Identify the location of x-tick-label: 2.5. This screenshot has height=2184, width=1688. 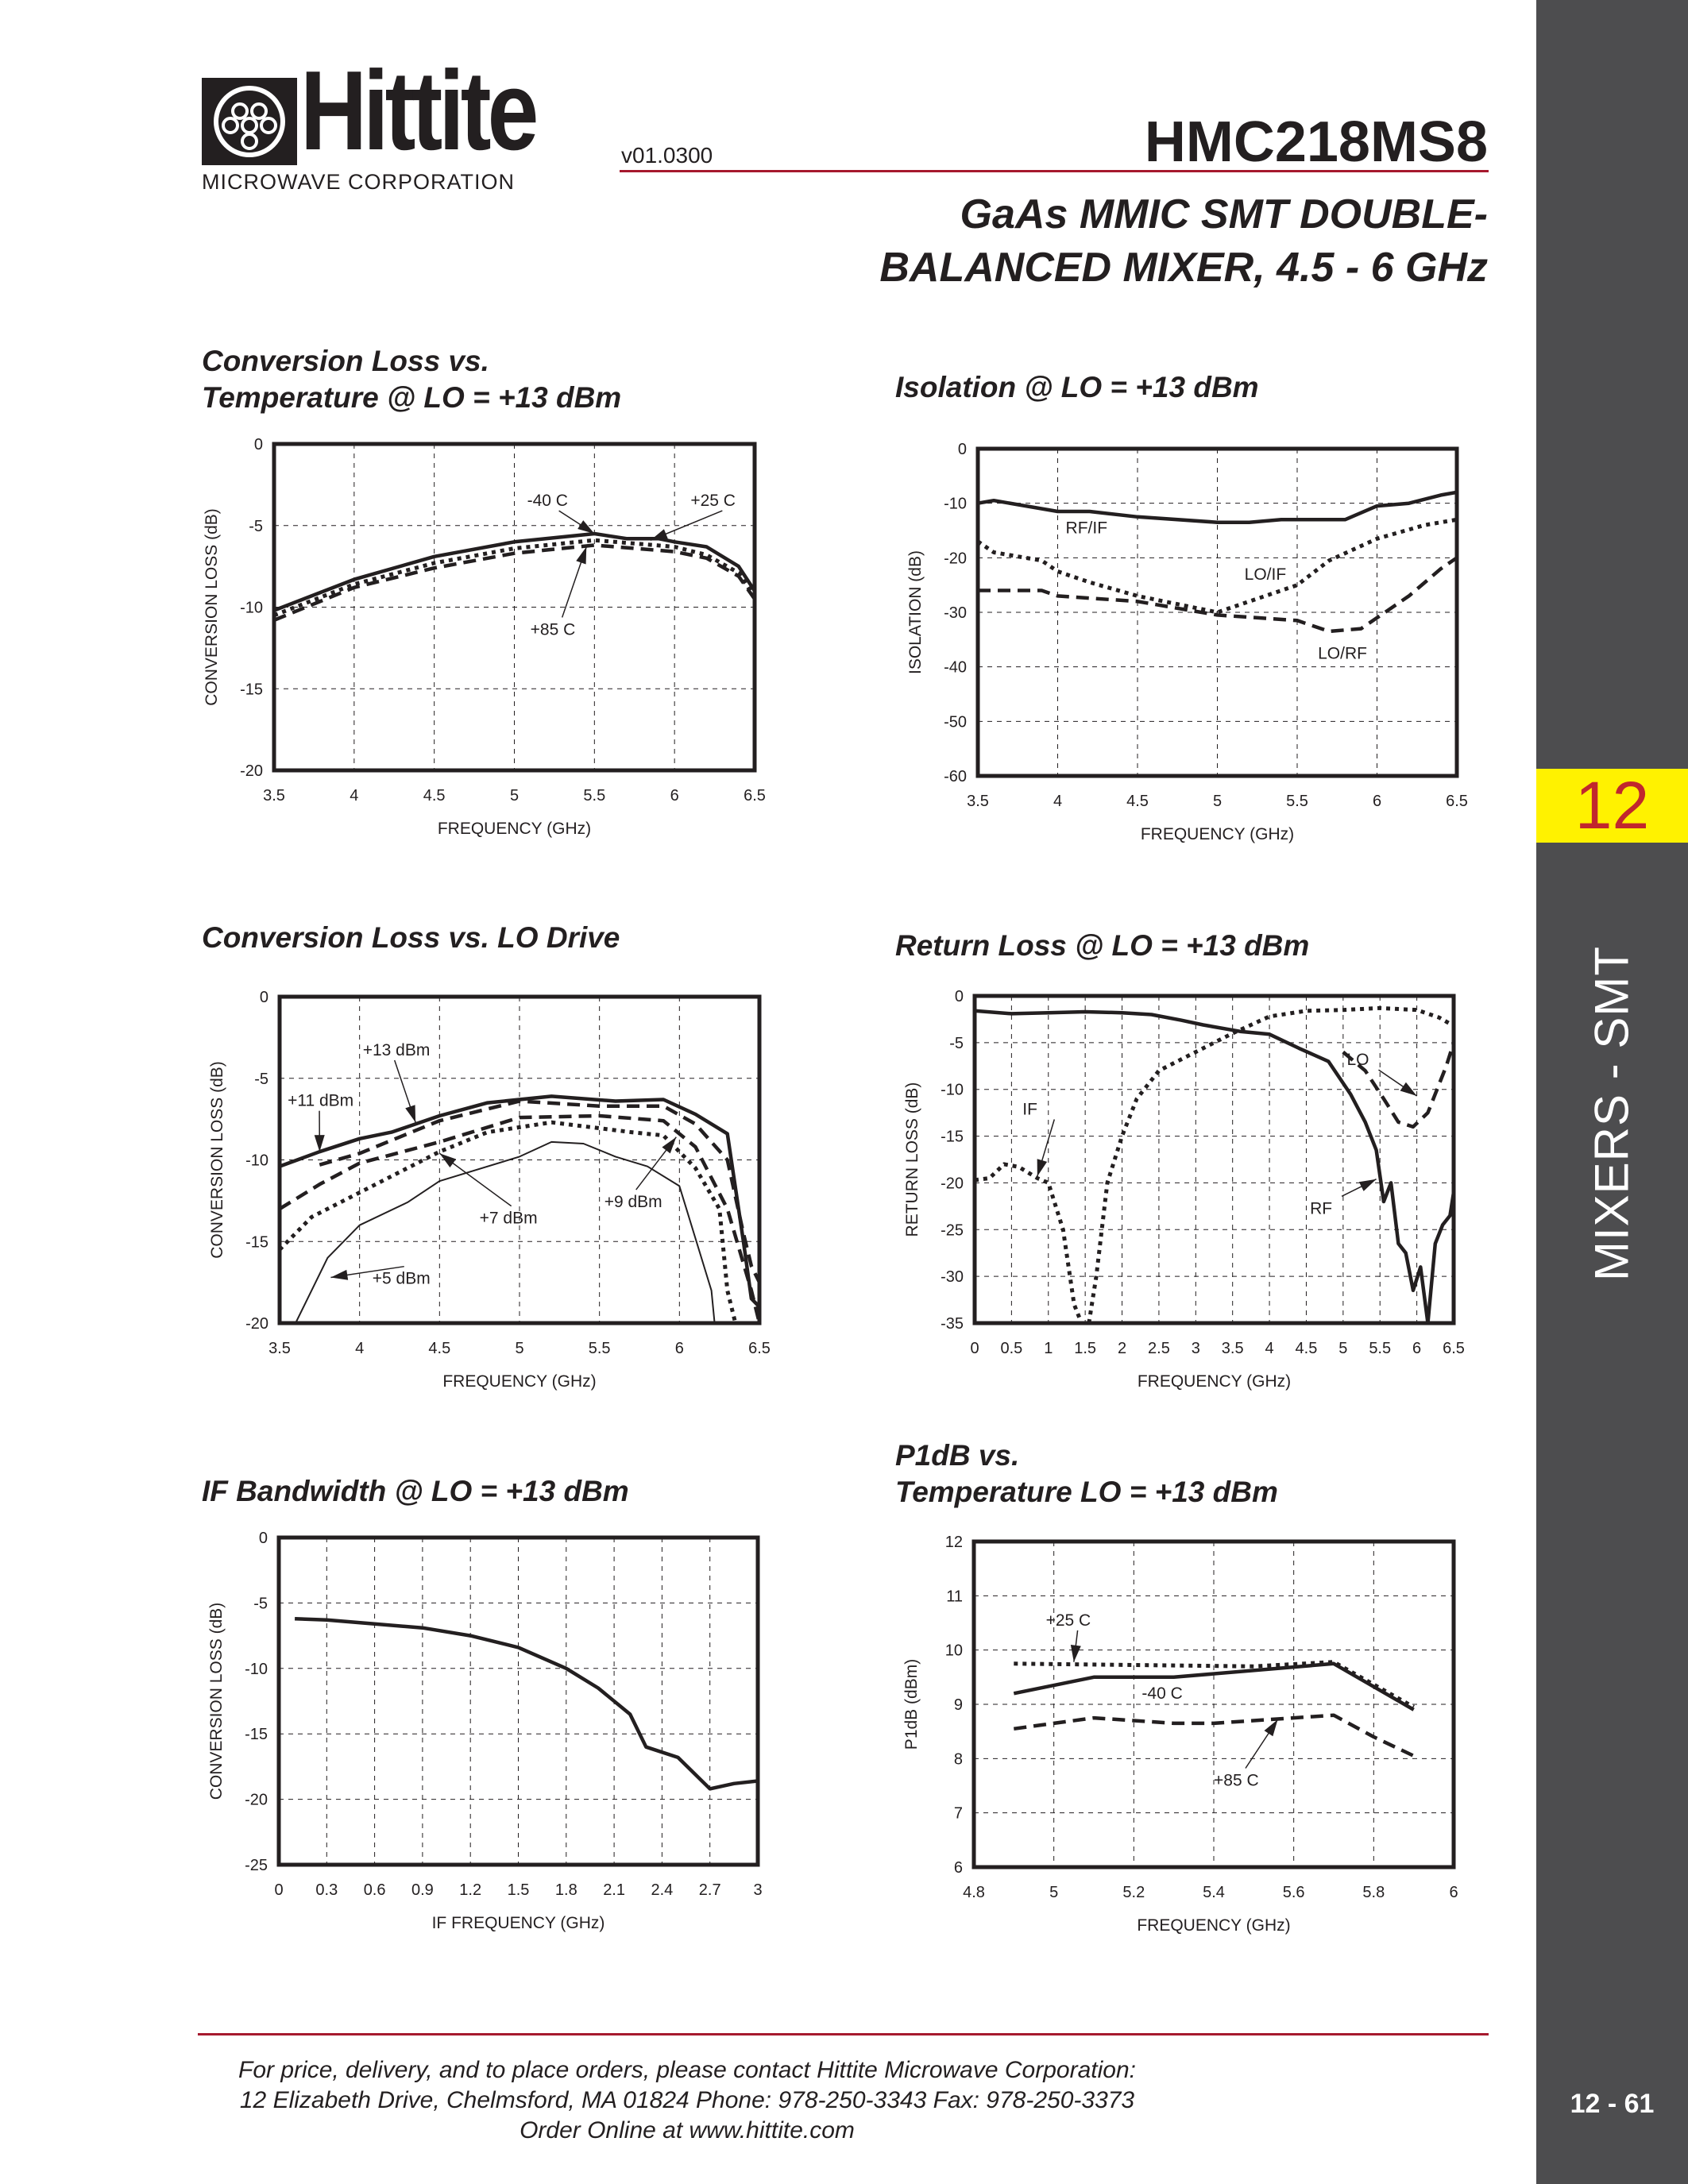
(1159, 1348).